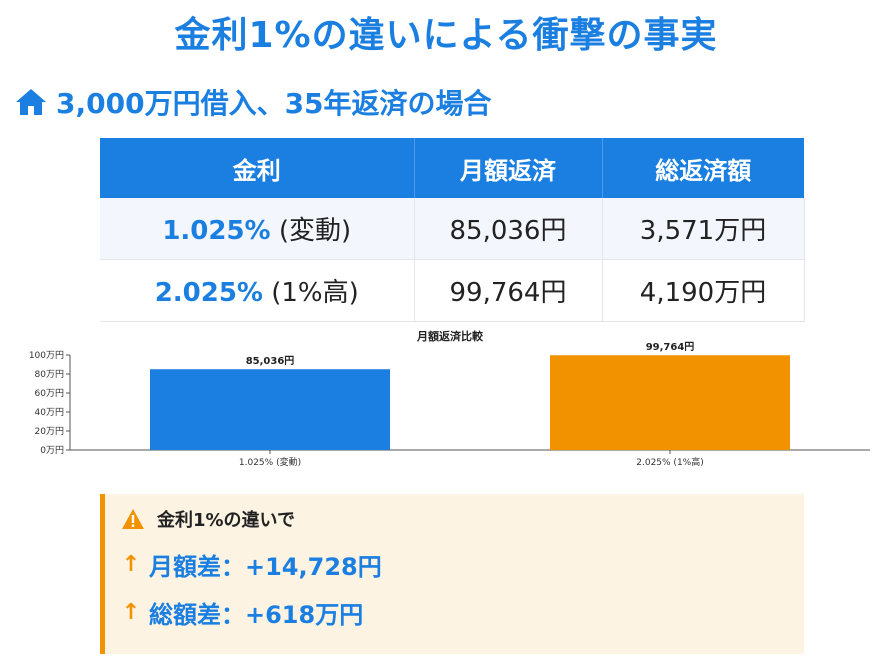 The height and width of the screenshot is (669, 892). I want to click on rate-note: (1%高), so click(315, 293).